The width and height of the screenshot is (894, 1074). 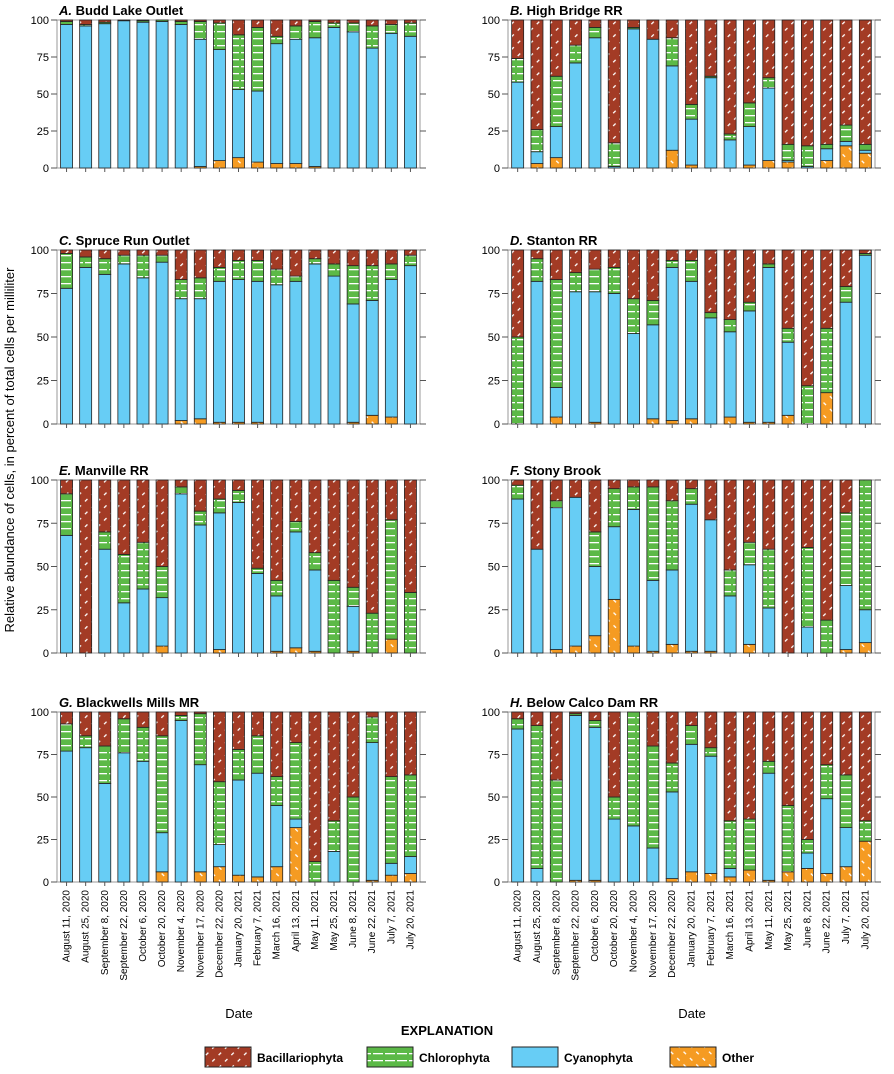 I want to click on x-tick-label: February 7, 2021, so click(x=711, y=928).